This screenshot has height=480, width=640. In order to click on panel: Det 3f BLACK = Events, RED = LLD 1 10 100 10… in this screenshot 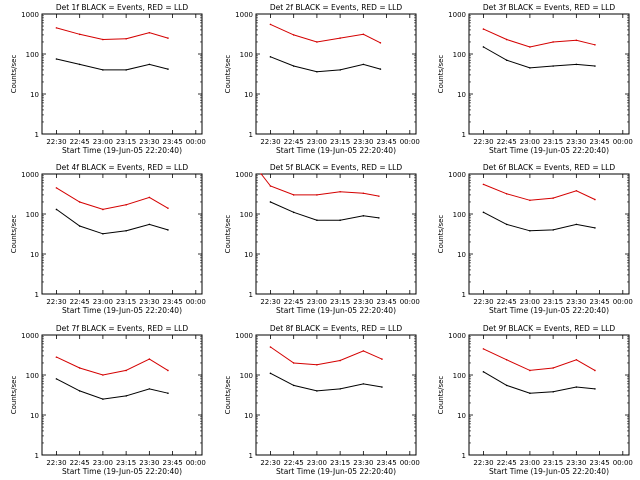, I will do `click(535, 79)`.